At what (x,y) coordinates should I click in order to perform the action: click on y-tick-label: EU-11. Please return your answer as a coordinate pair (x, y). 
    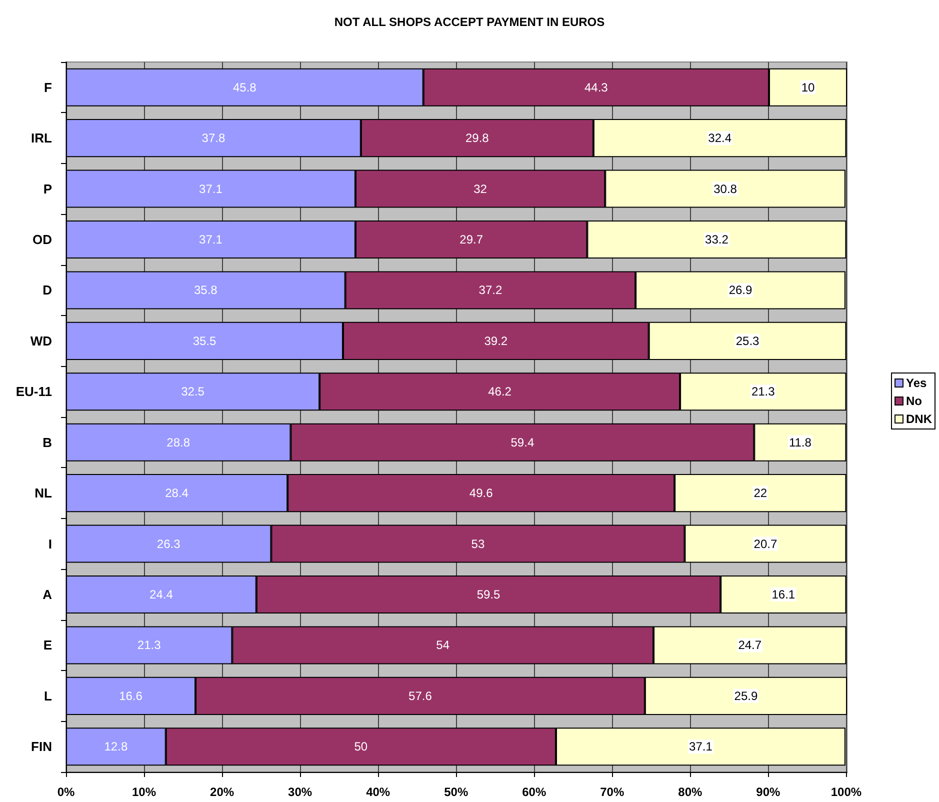
    Looking at the image, I should click on (34, 392).